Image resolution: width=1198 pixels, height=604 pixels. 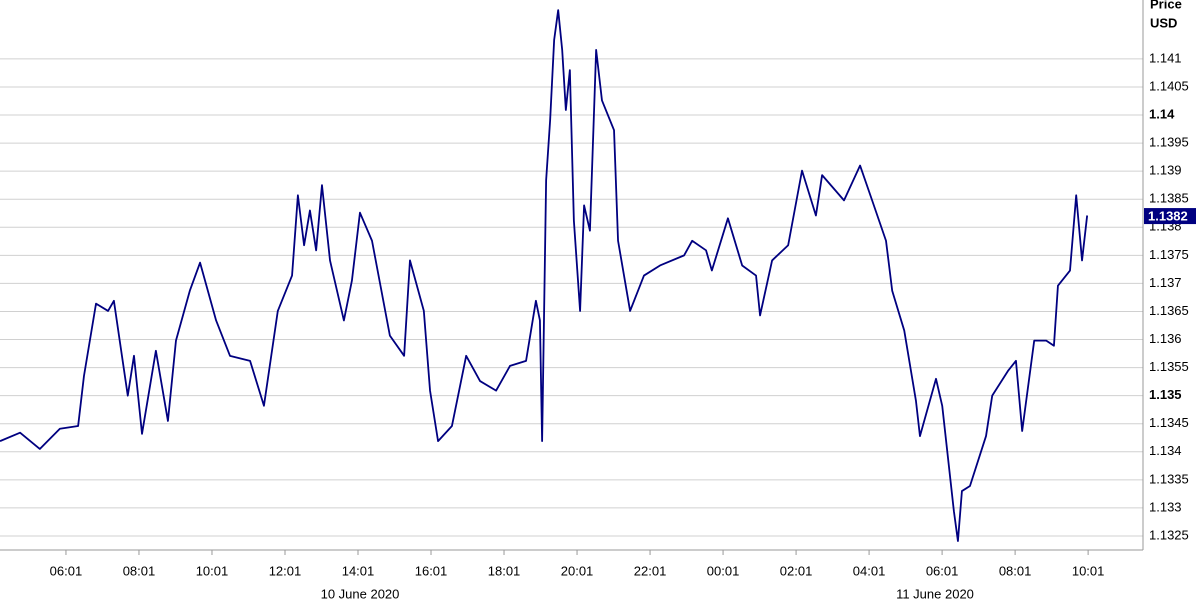 I want to click on axis-unit: USD, so click(x=1163, y=22).